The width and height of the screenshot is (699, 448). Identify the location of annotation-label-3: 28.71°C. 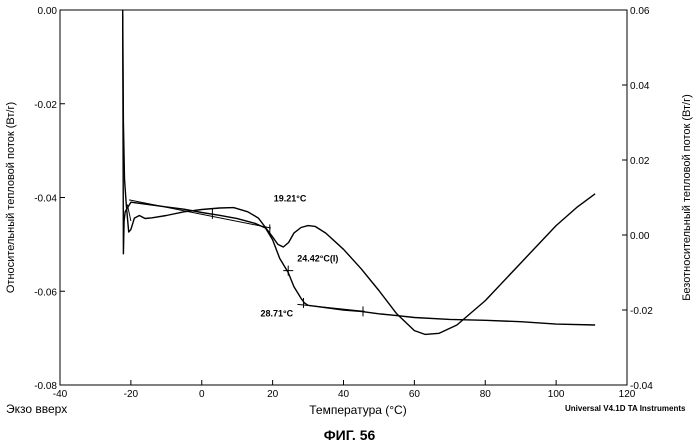
(276, 313).